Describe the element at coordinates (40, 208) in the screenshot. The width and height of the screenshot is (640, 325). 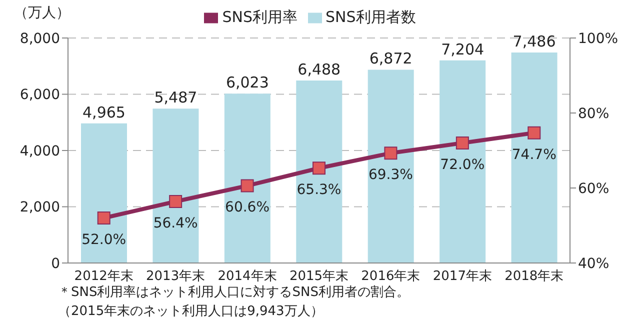
I see `y-tick-label: 2,000` at that location.